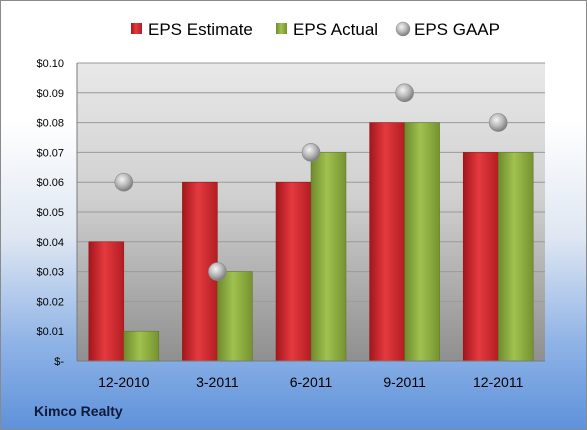  Describe the element at coordinates (50, 64) in the screenshot. I see `y-tick-label: $0.10` at that location.